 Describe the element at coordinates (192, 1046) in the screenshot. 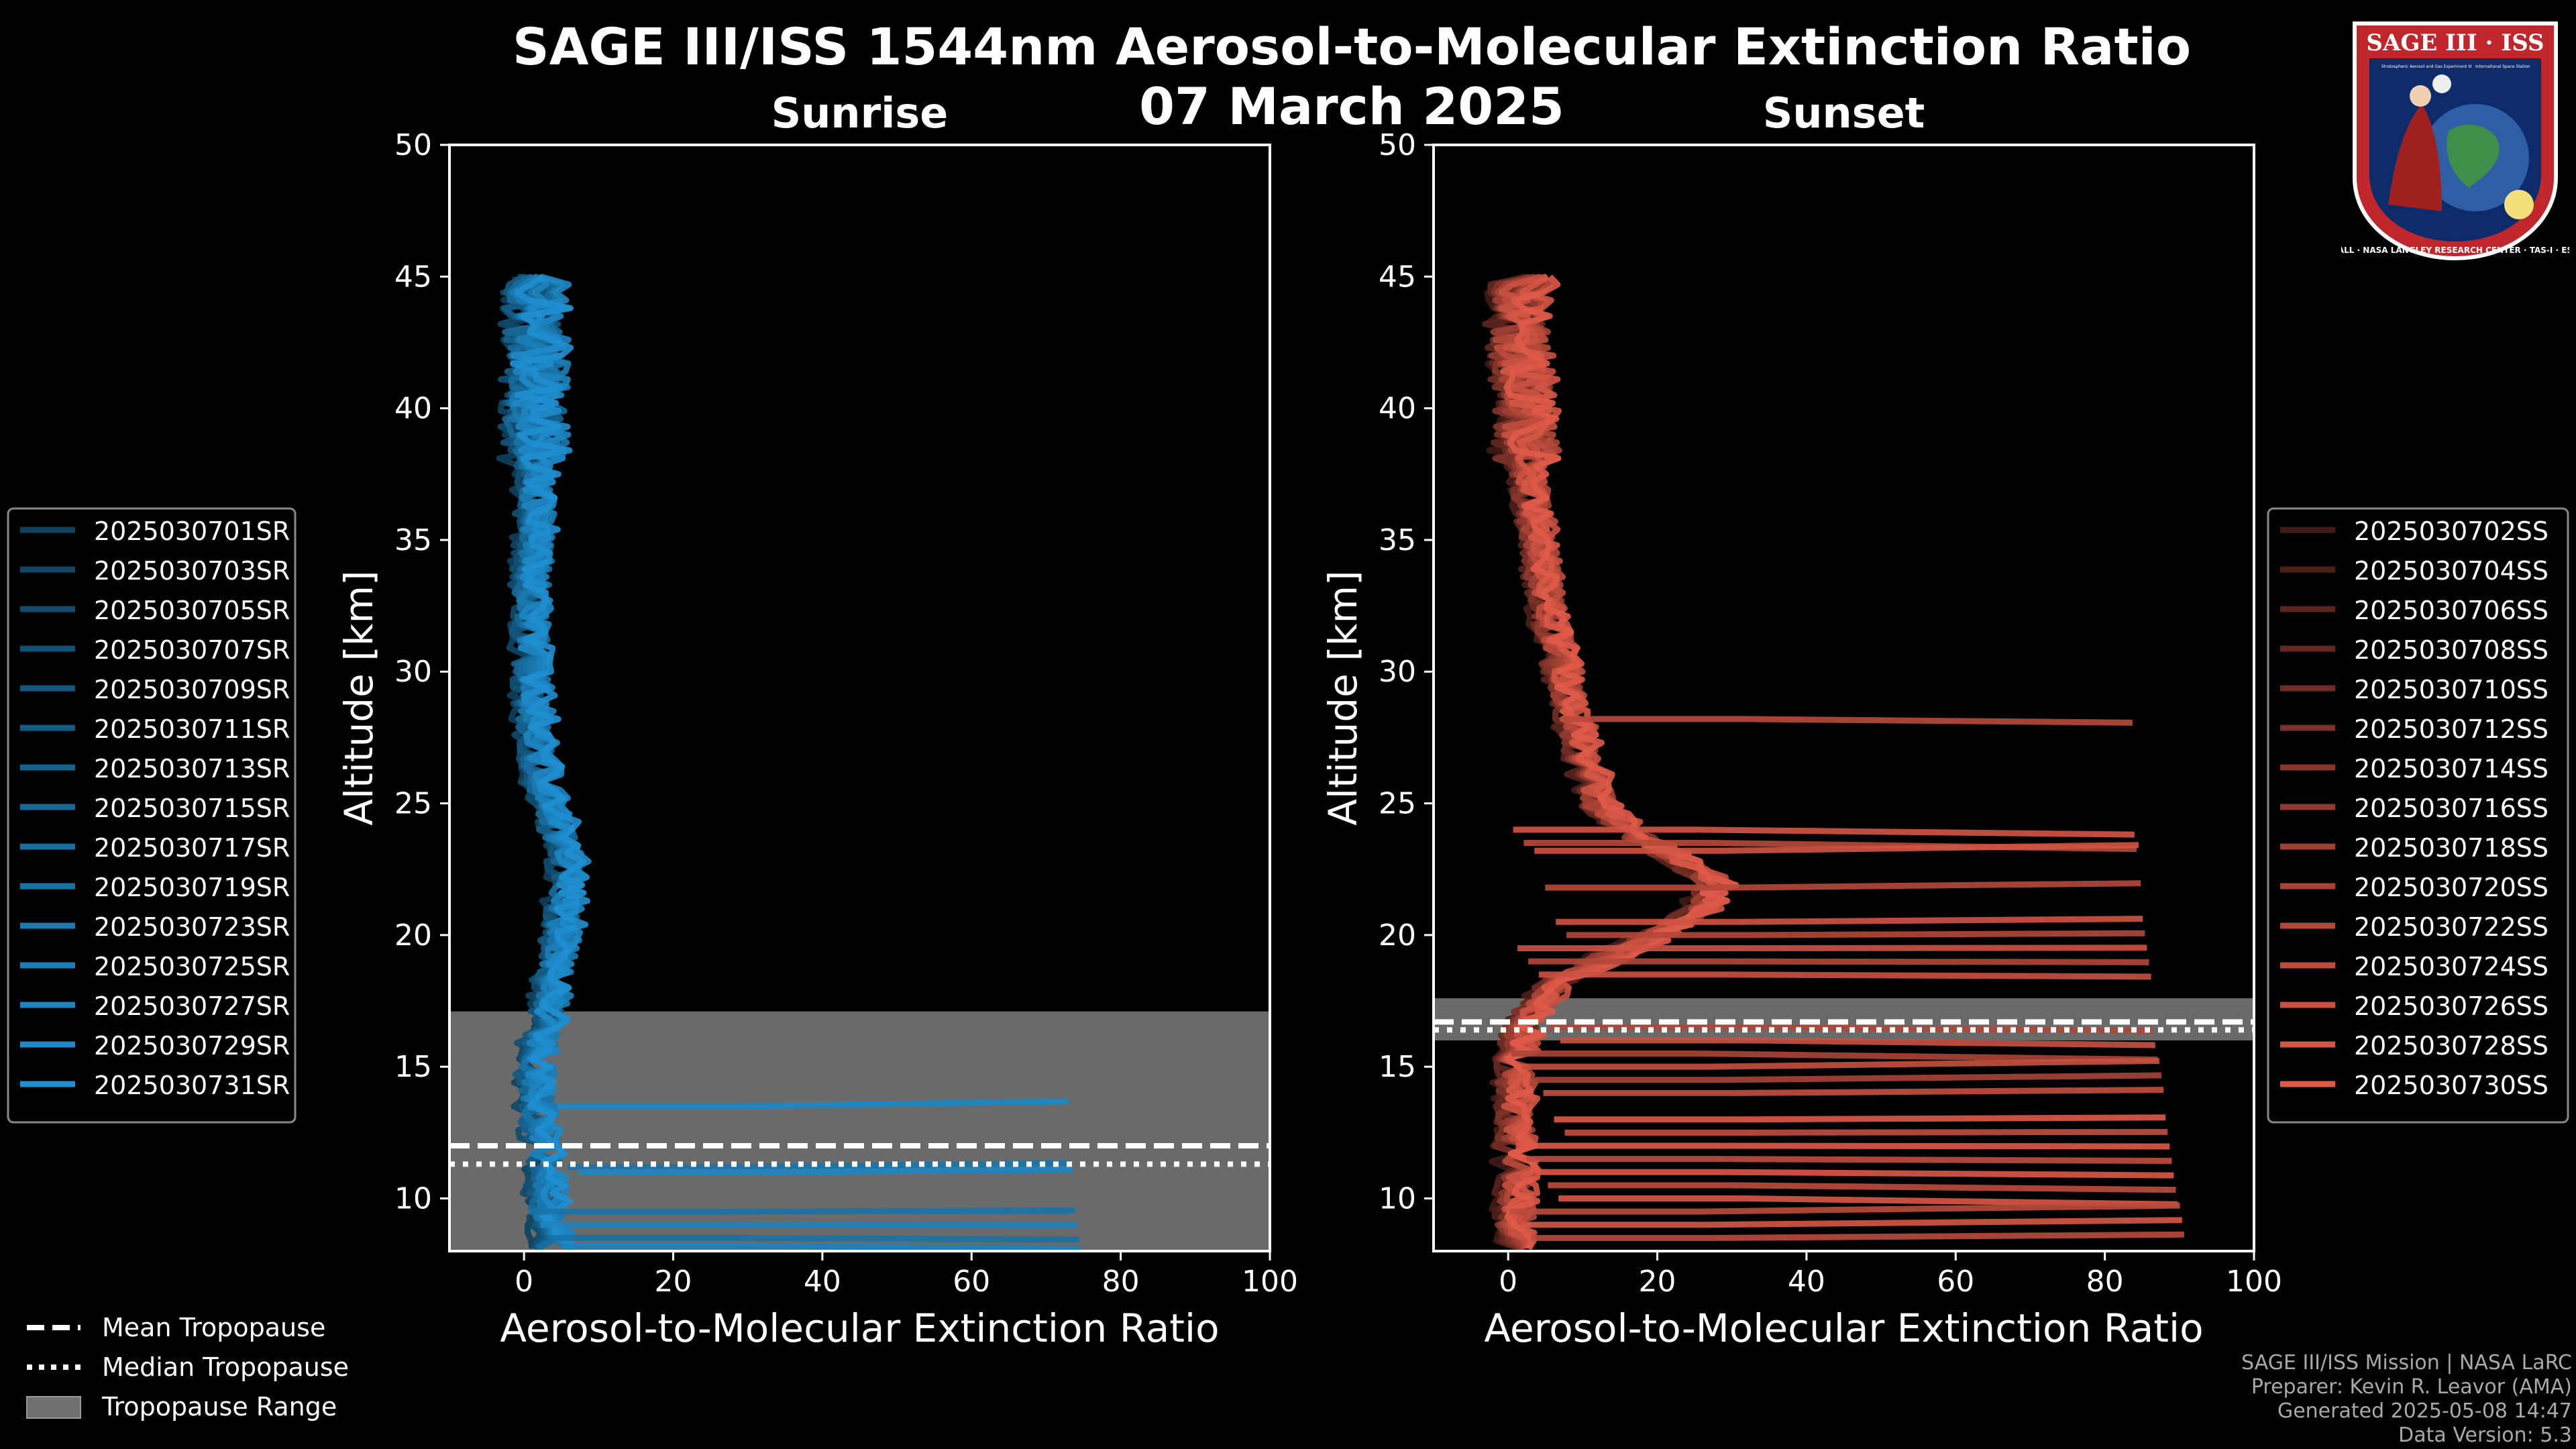

I see `legend-entry: 2025030729SR` at that location.